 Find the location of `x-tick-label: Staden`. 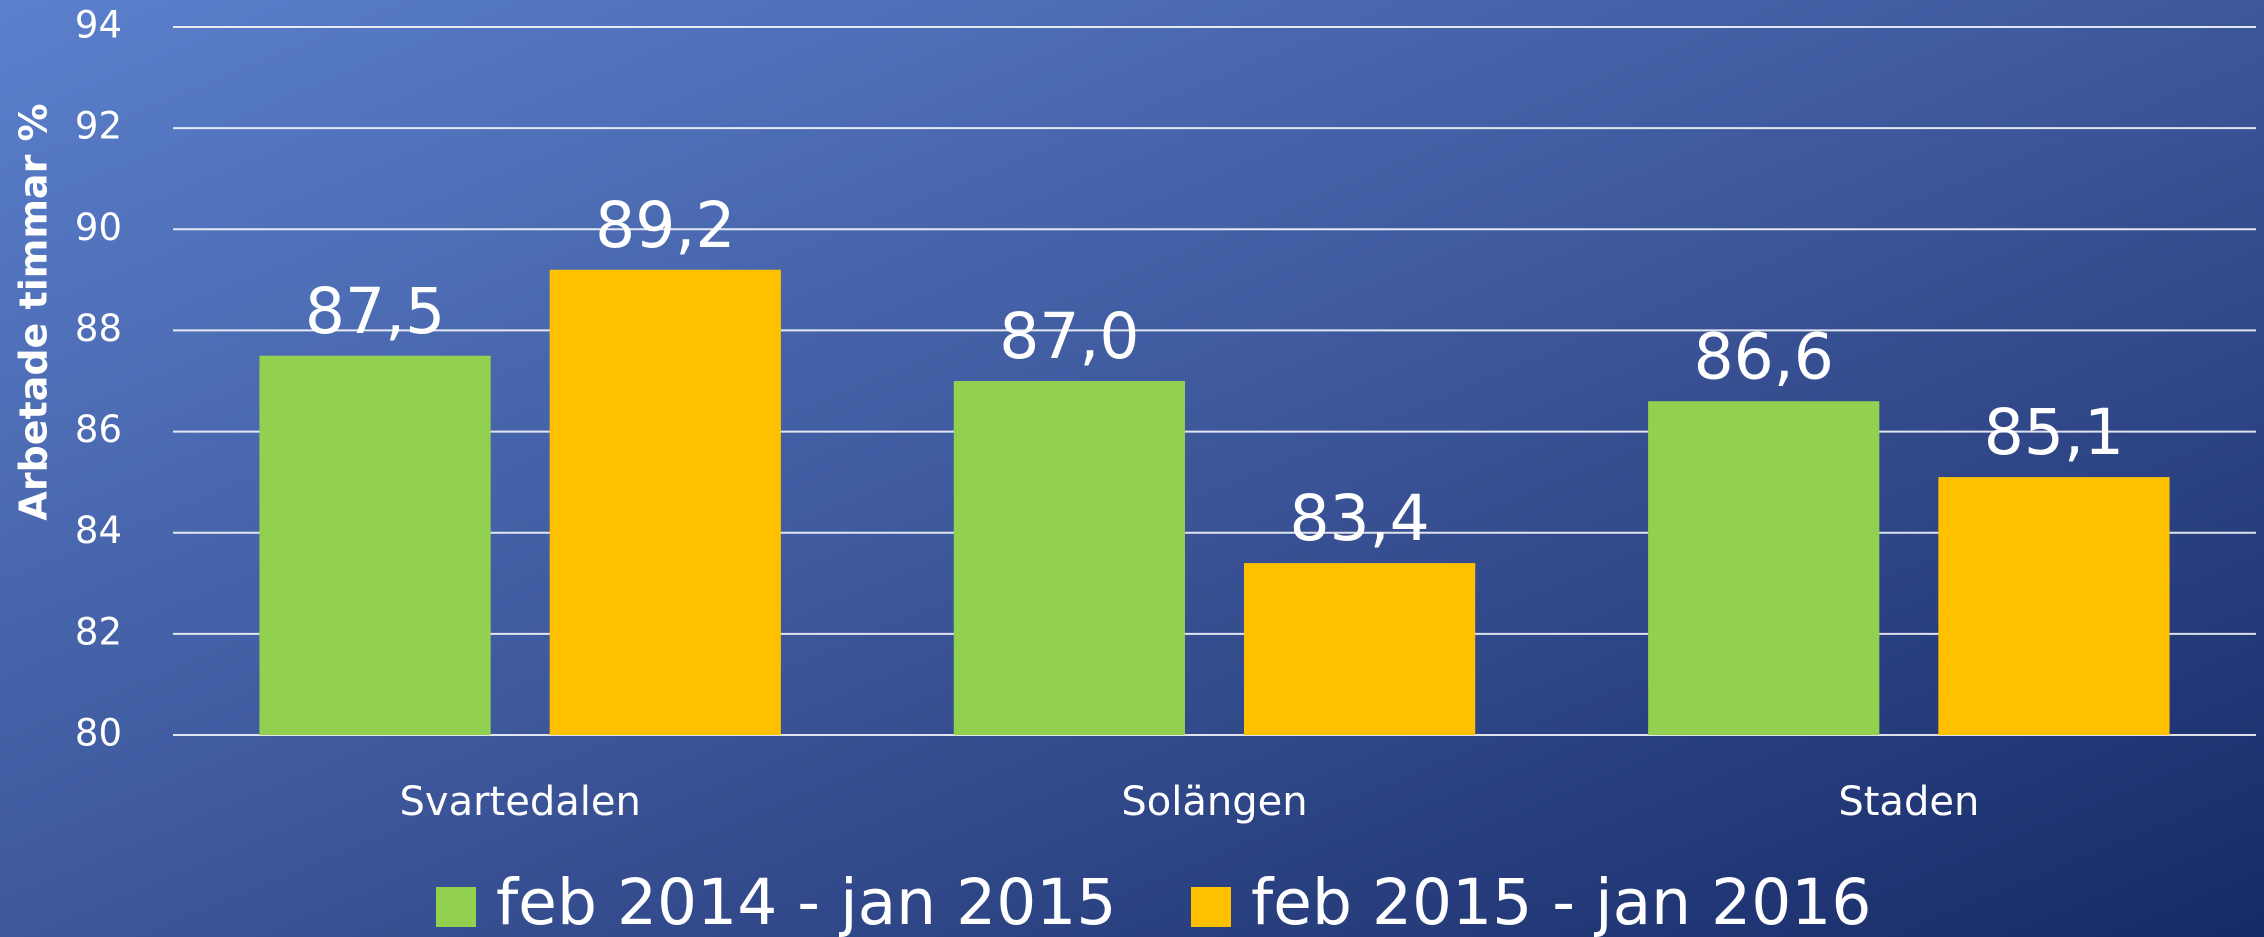

x-tick-label: Staden is located at coordinates (1908, 802).